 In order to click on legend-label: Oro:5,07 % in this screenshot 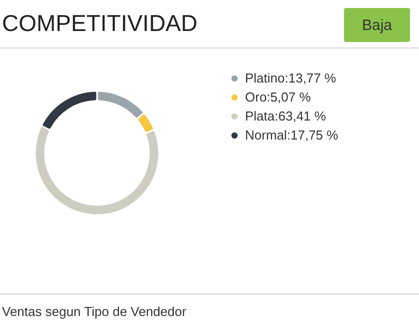, I will do `click(278, 97)`.